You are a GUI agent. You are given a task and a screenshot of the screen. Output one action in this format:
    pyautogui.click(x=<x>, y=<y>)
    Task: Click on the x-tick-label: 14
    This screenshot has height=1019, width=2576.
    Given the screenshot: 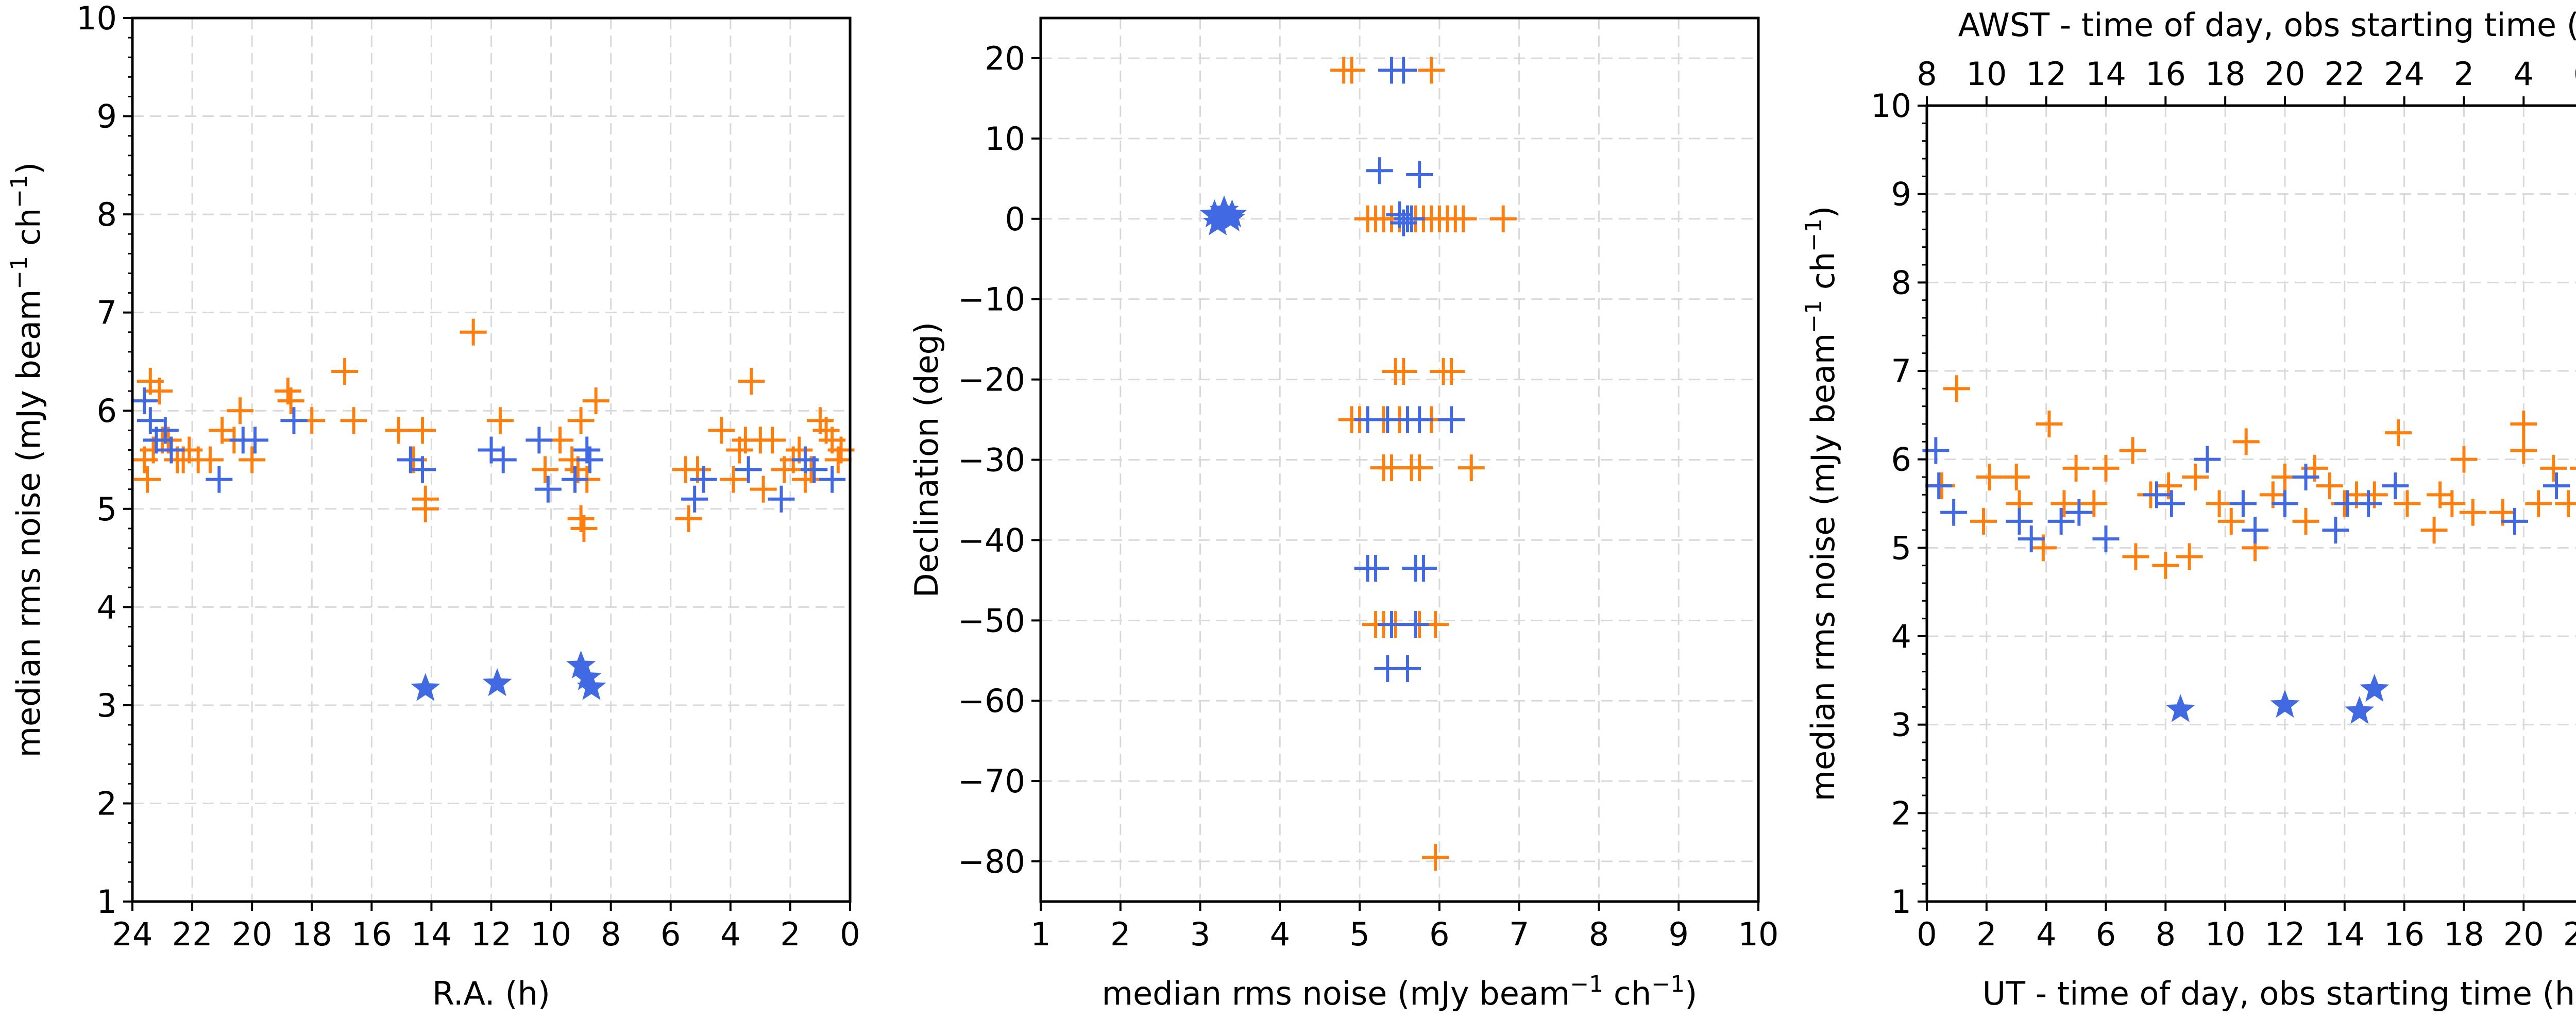 What is the action you would take?
    pyautogui.click(x=2344, y=934)
    